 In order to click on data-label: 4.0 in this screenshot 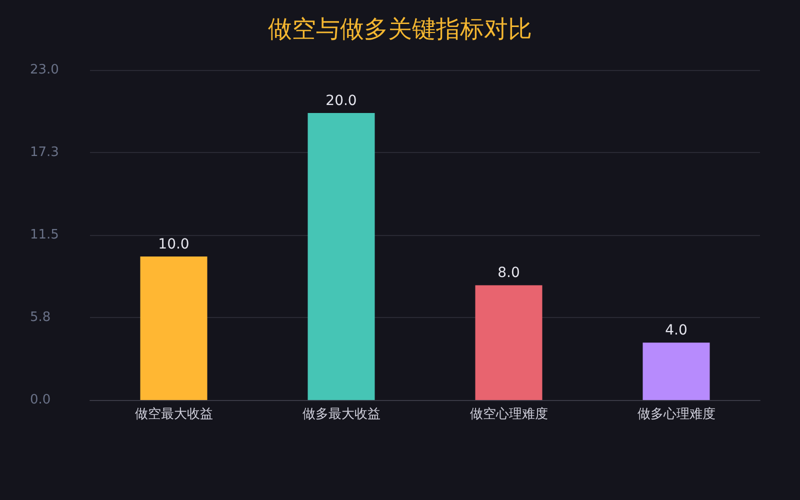, I will do `click(676, 330)`.